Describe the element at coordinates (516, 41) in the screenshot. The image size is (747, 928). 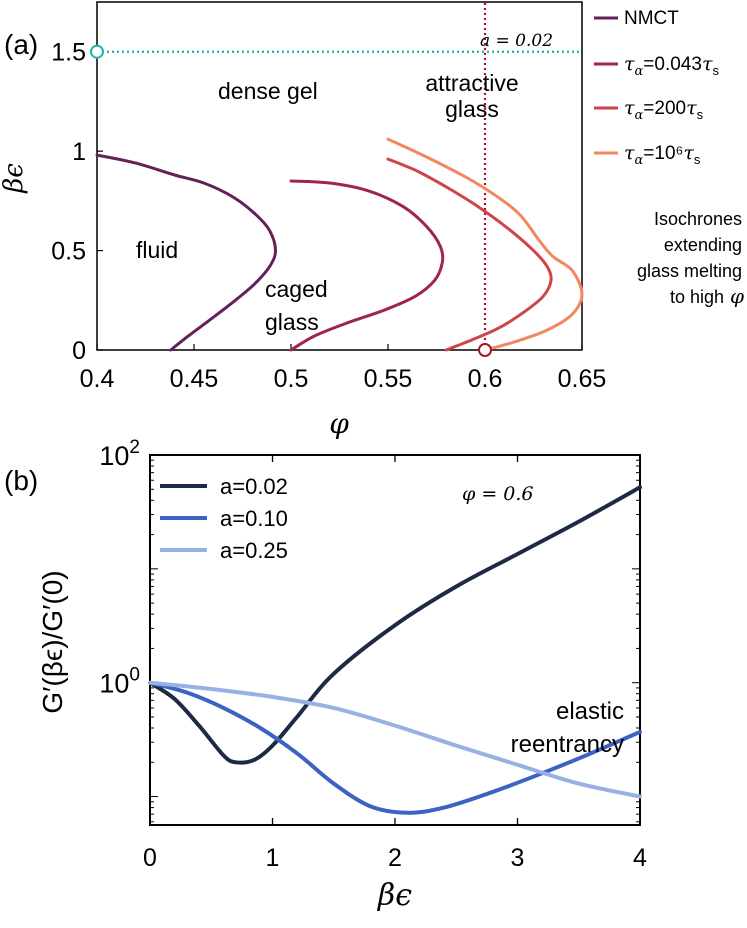
I see `a-value-annotation: a = 0.02` at that location.